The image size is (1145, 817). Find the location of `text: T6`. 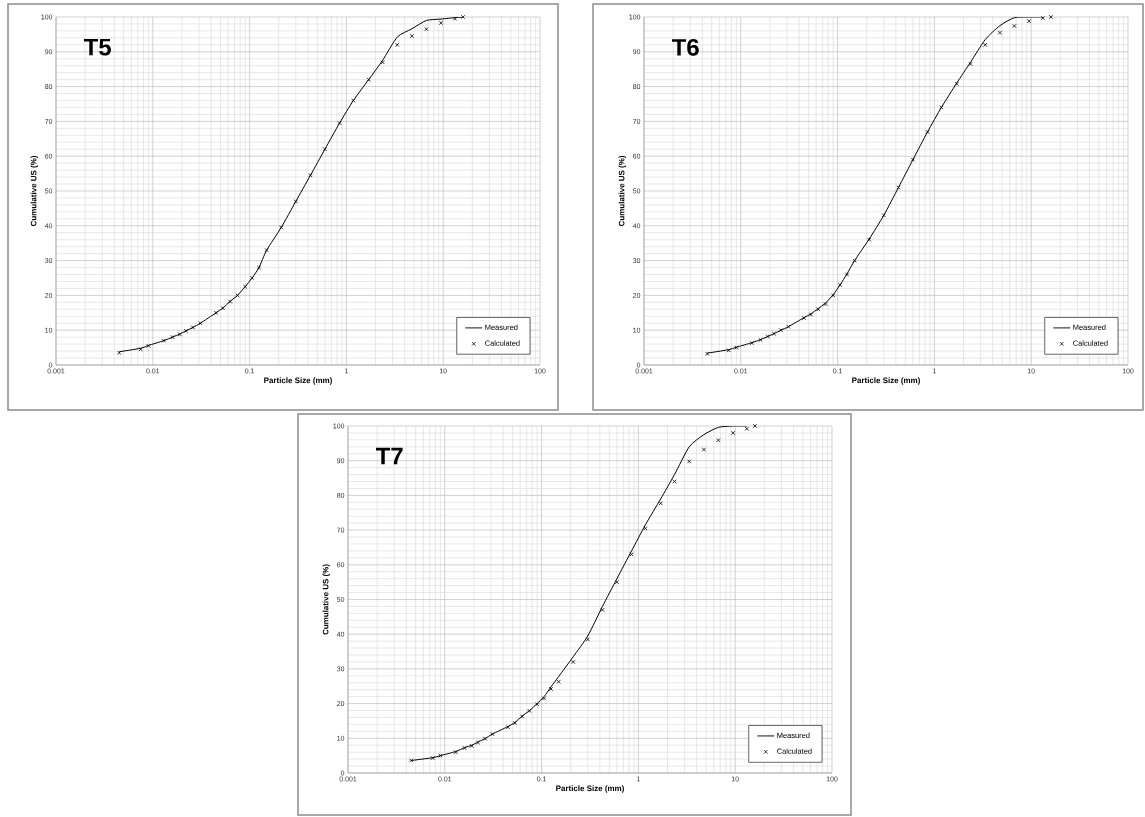

text: T6 is located at coordinates (685, 47).